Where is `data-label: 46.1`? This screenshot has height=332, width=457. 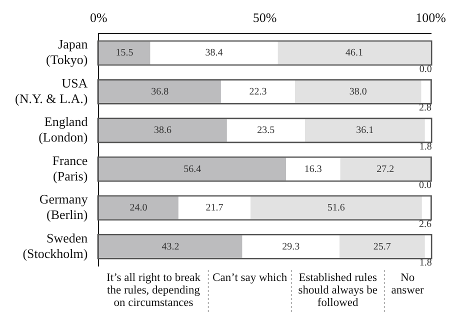 data-label: 46.1 is located at coordinates (355, 53).